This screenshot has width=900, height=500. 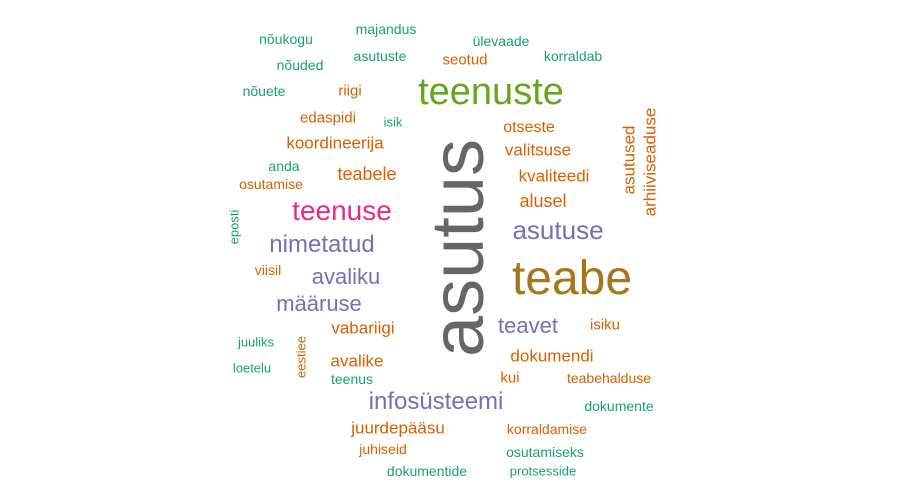 What do you see at coordinates (346, 276) in the screenshot?
I see `word-avaliku: avaliku` at bounding box center [346, 276].